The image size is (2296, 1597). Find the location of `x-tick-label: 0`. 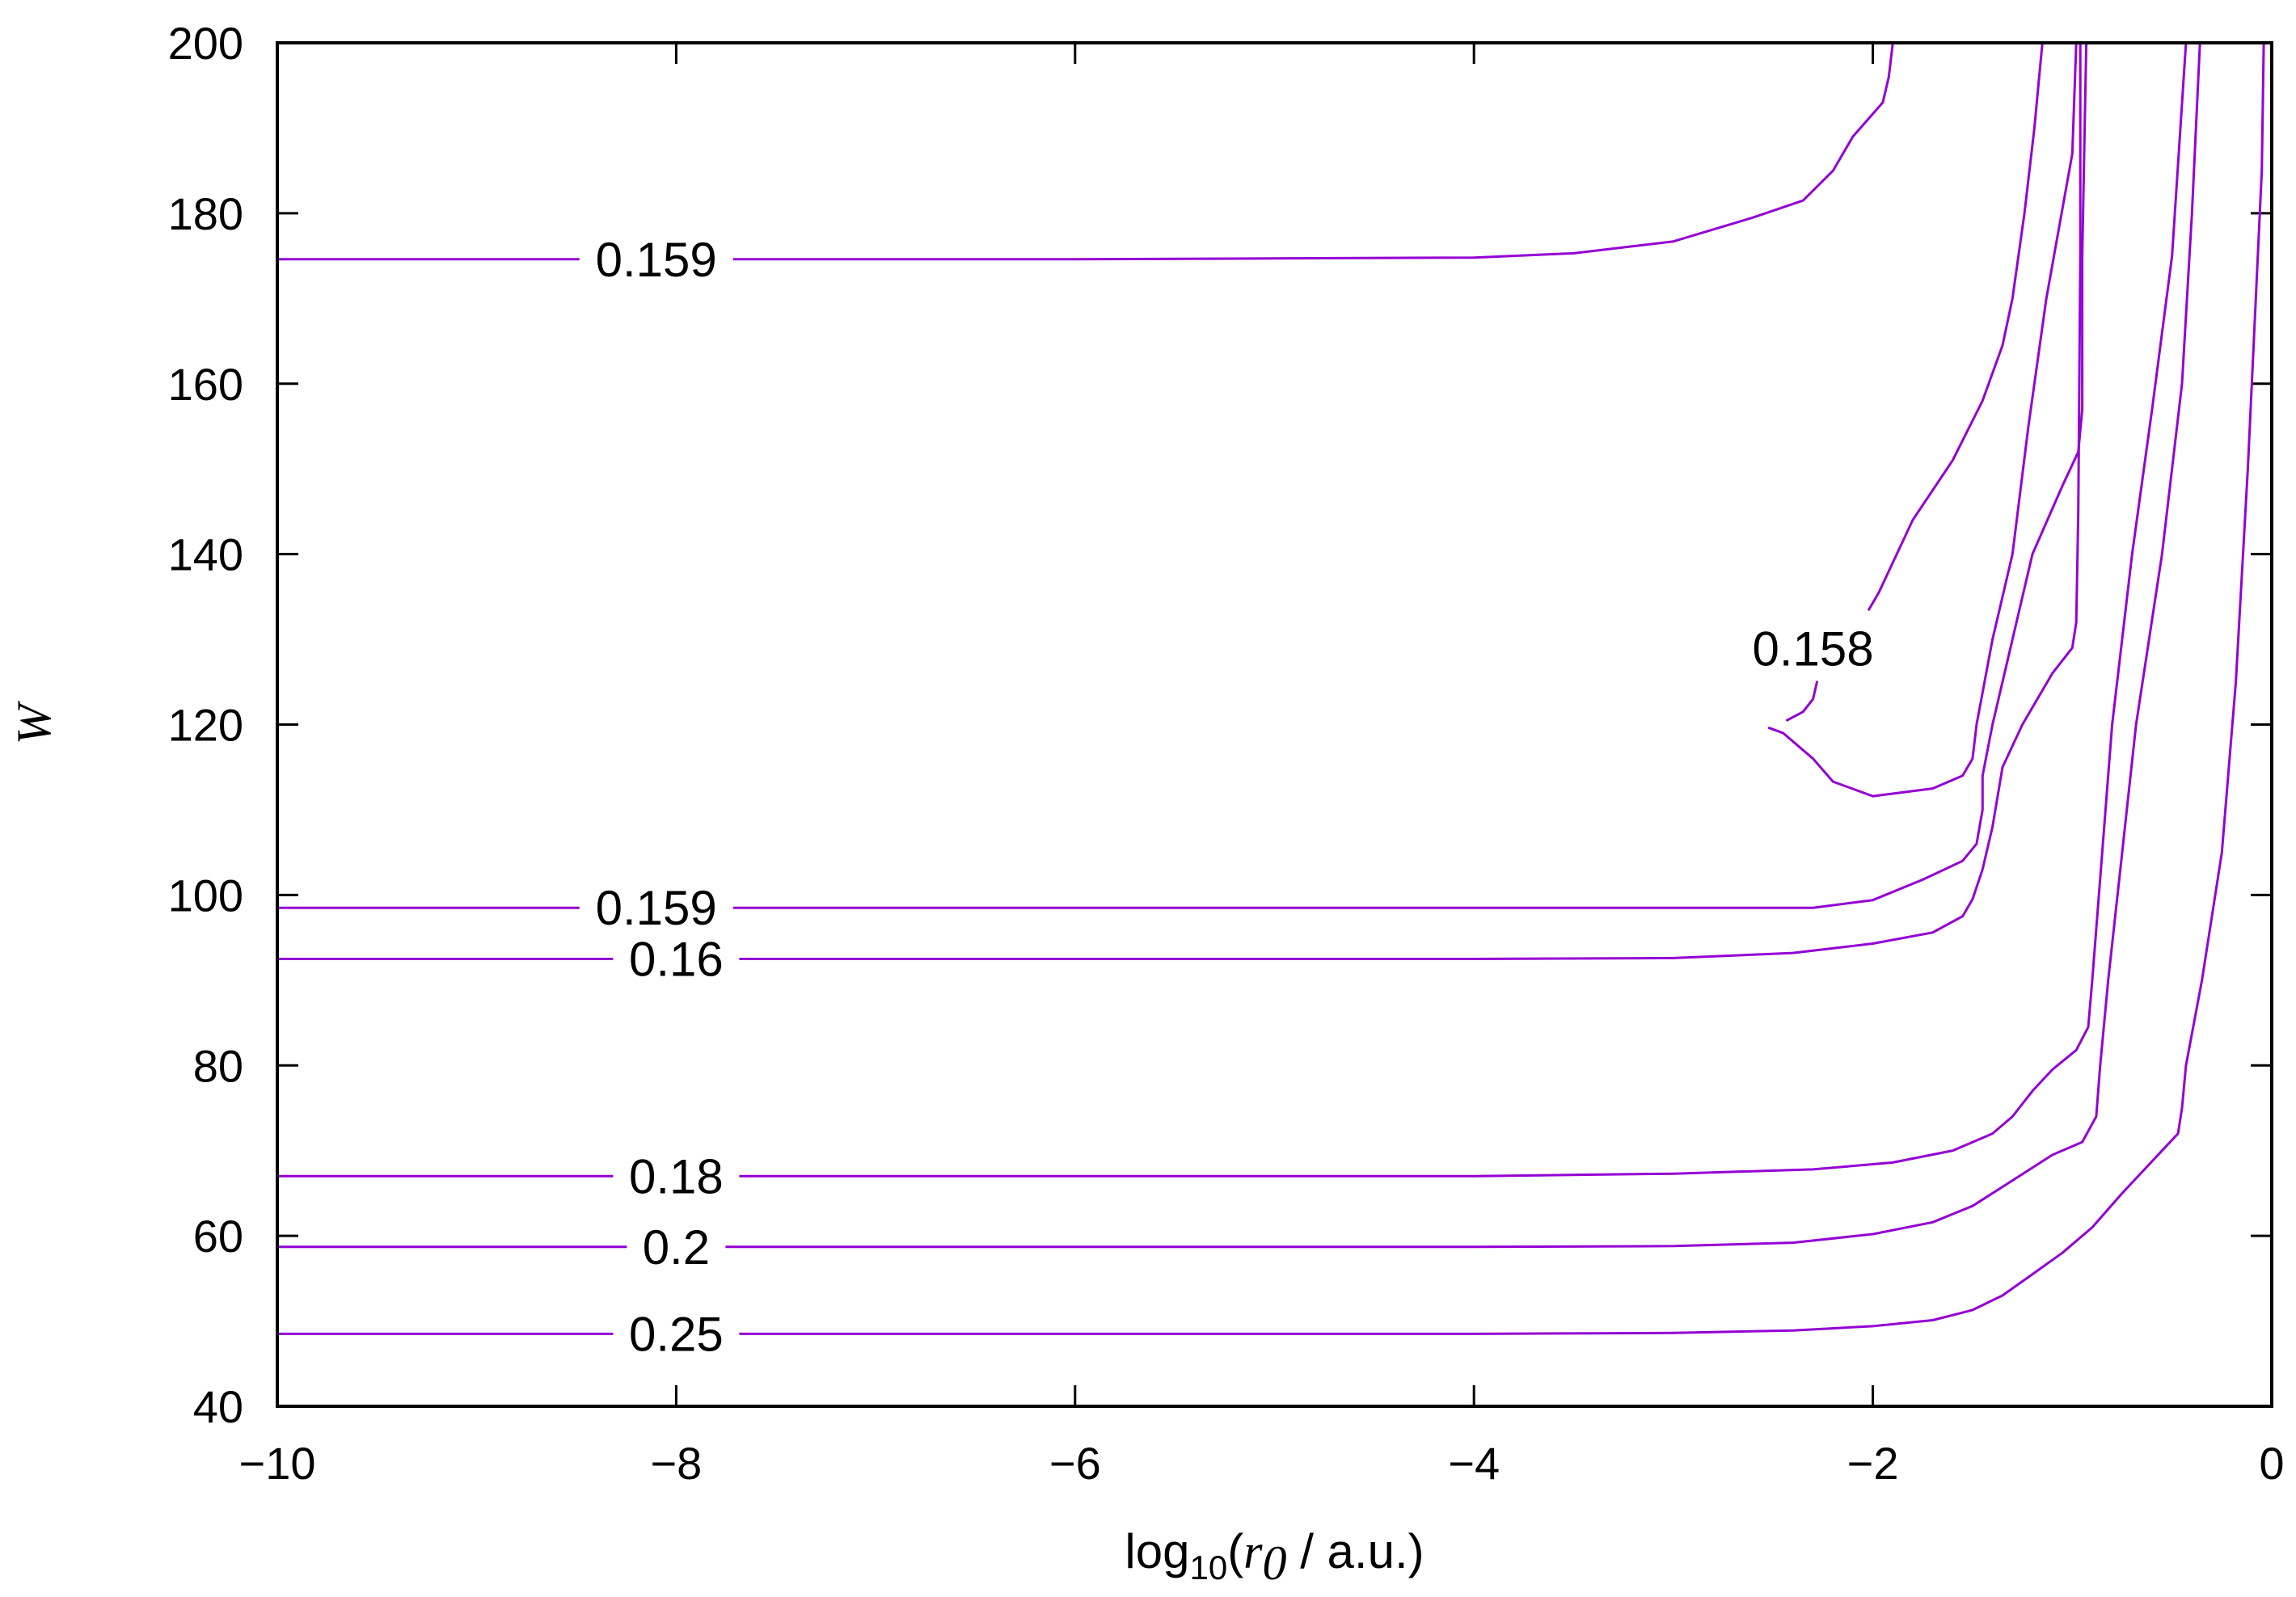

x-tick-label: 0 is located at coordinates (2272, 1463).